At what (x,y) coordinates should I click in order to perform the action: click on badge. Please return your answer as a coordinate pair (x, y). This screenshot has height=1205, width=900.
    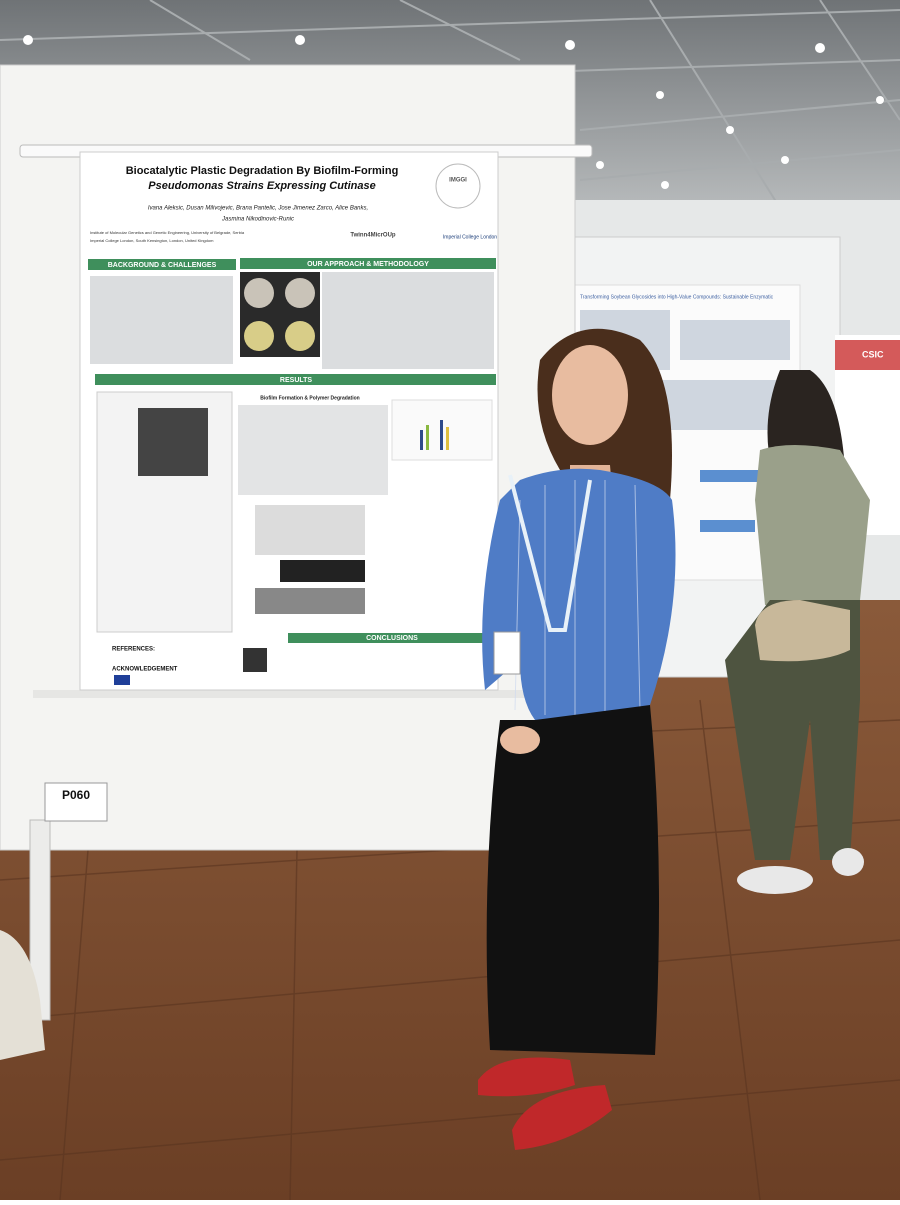
    Looking at the image, I should click on (507, 653).